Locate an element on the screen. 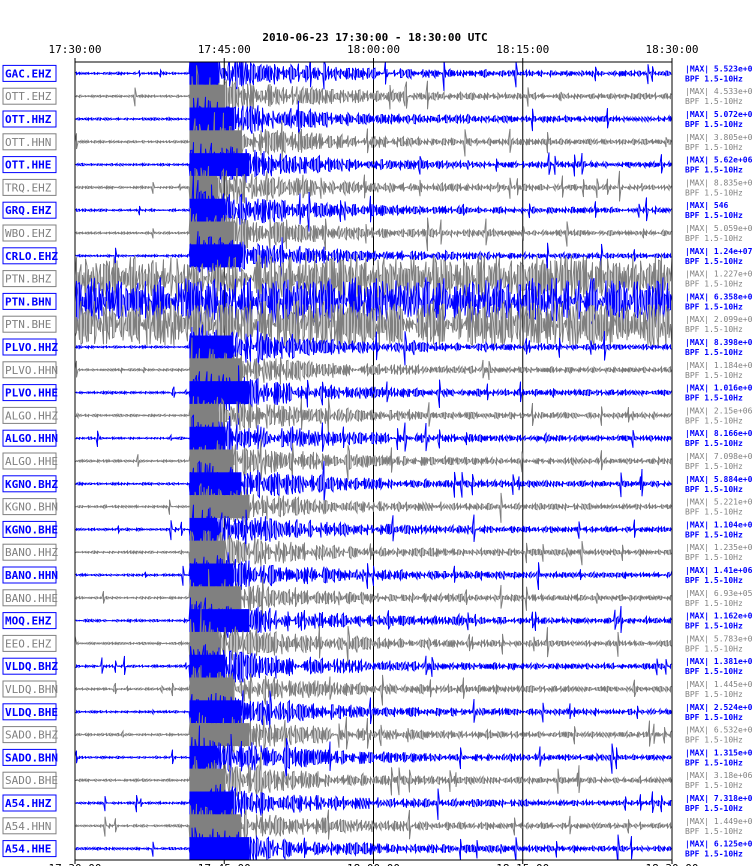 Image resolution: width=755 pixels, height=866 pixels. station-label: PLVO.HHN is located at coordinates (31, 370).